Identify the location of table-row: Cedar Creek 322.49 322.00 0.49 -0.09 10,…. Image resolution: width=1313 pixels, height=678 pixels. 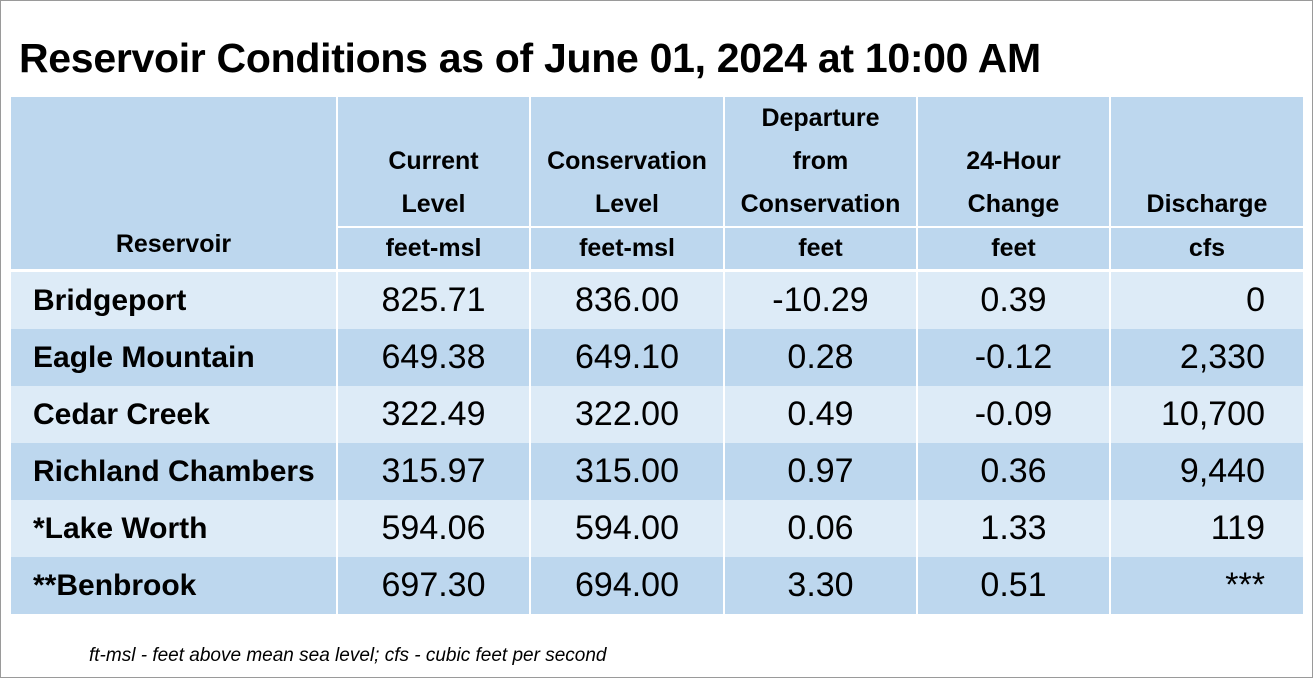
(657, 414).